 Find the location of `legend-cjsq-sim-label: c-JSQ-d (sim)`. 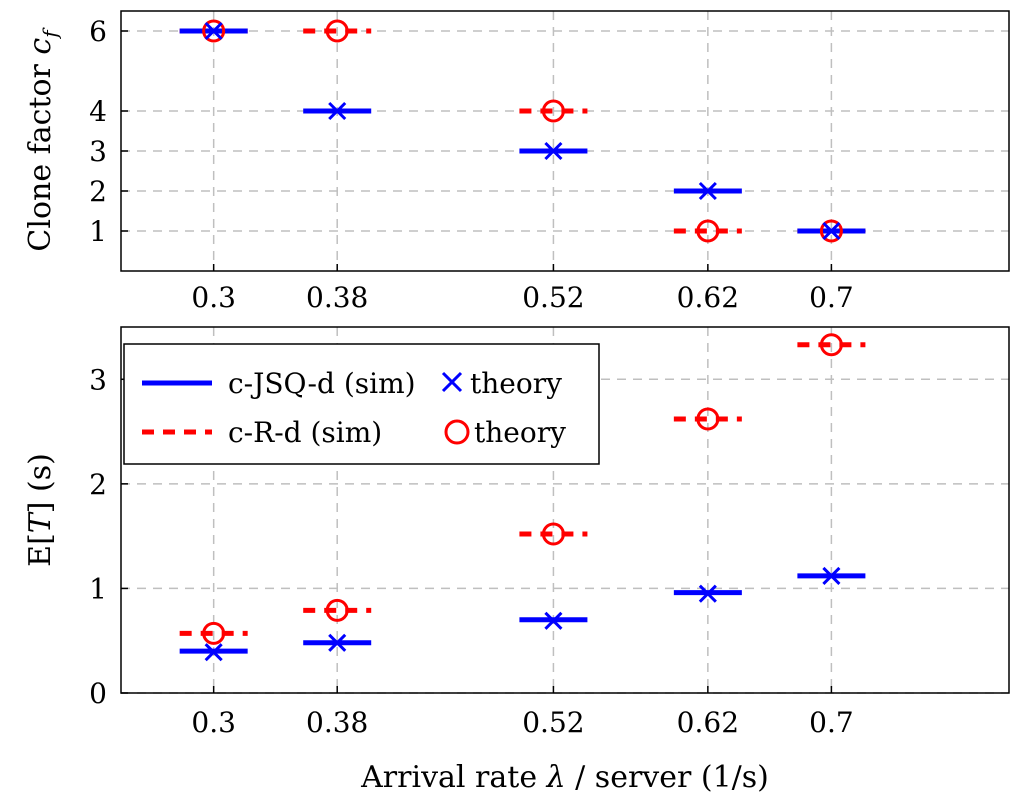

legend-cjsq-sim-label: c-JSQ-d (sim) is located at coordinates (322, 383).